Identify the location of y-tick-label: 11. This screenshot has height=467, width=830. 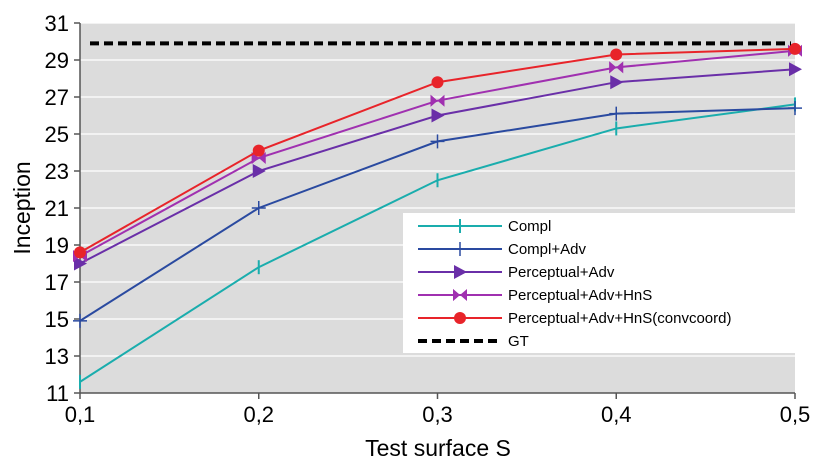
(57, 393).